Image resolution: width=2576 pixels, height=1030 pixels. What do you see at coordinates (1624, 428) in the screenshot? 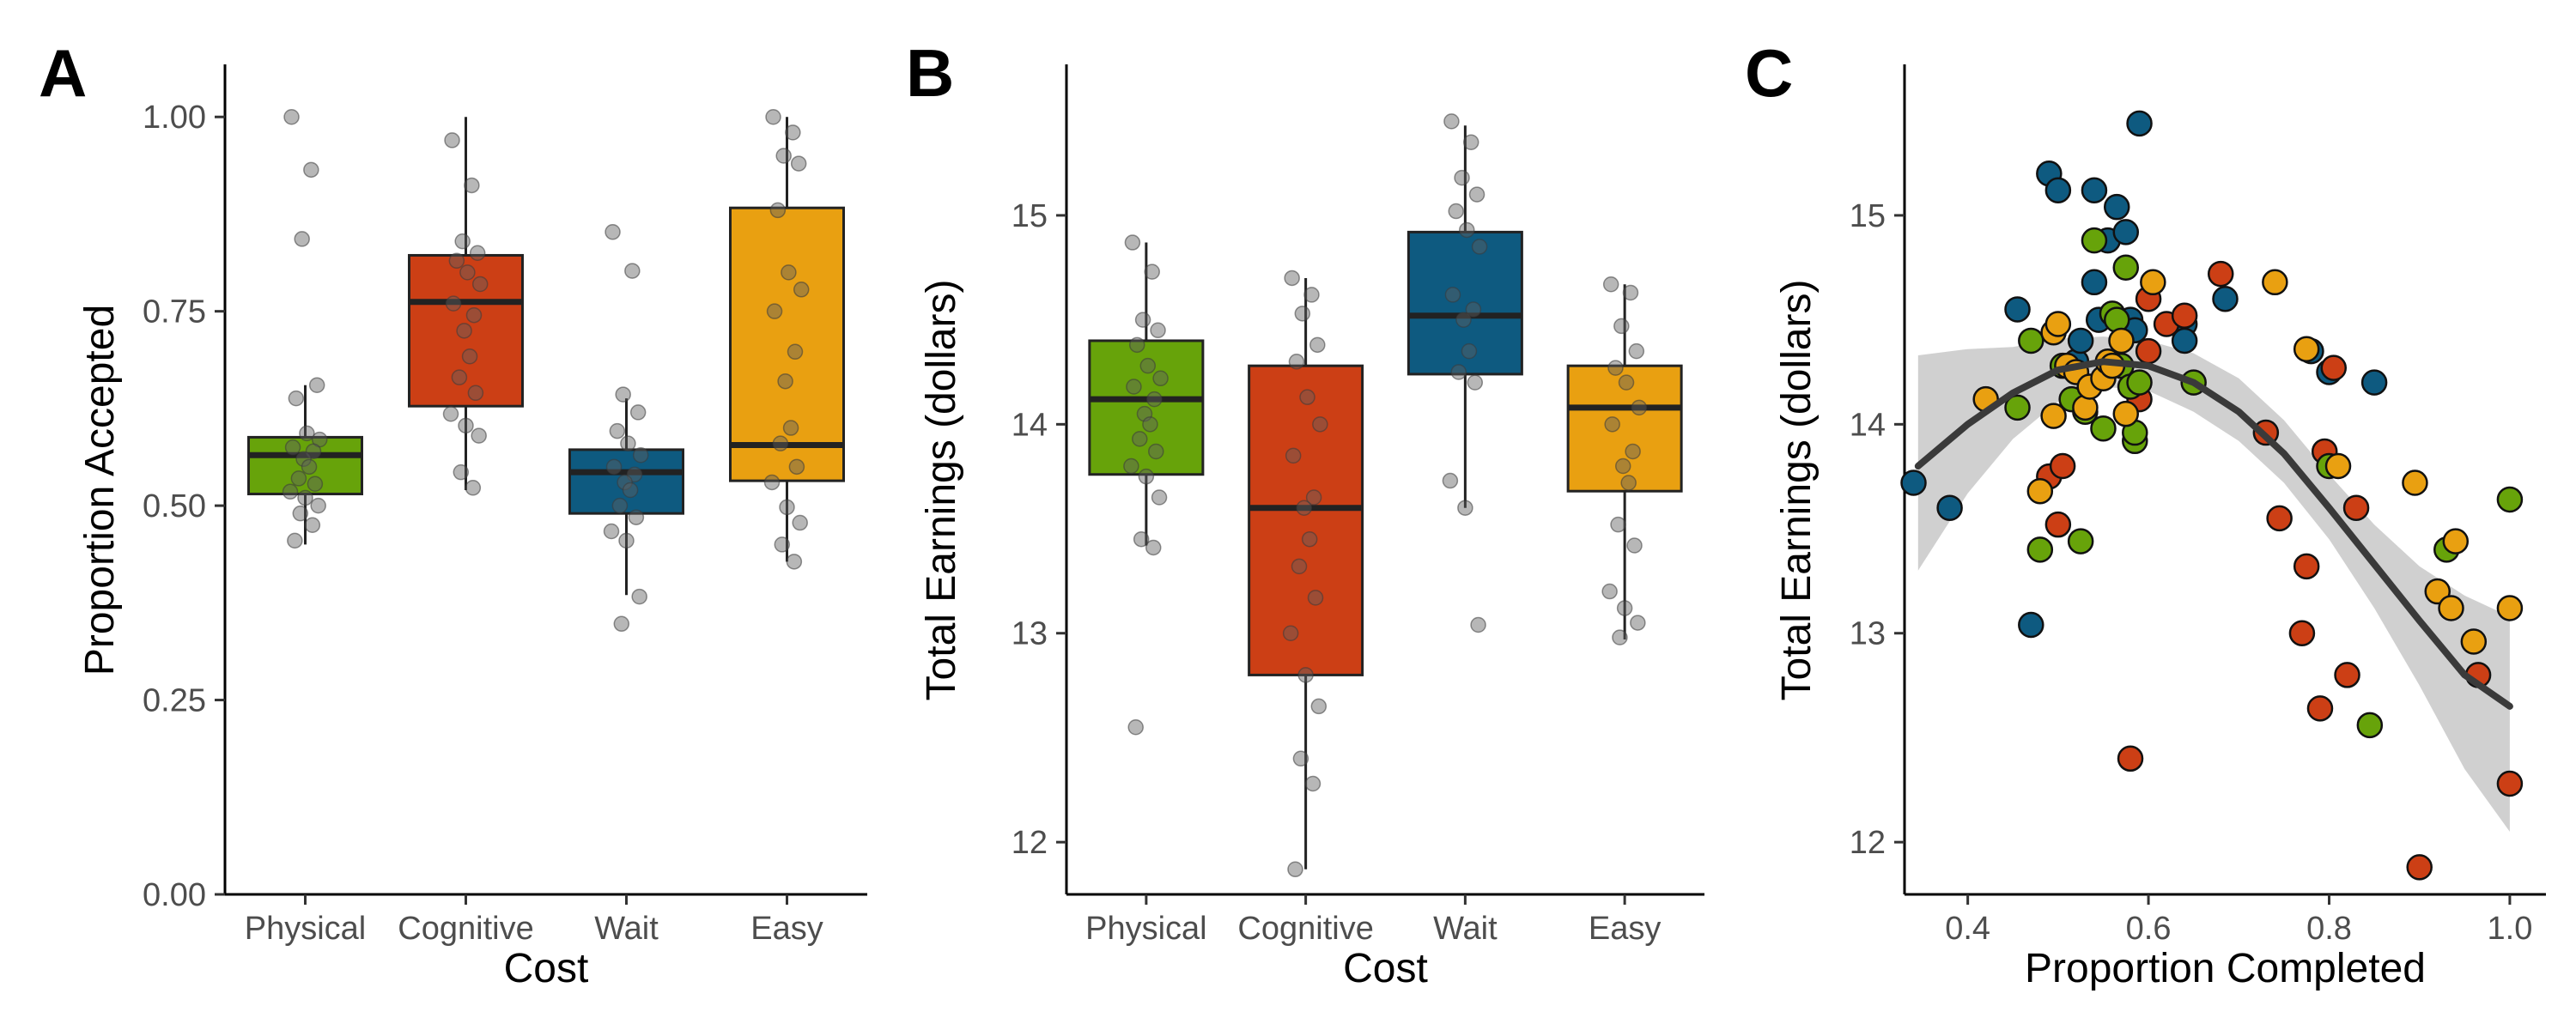
I see `box-easy` at bounding box center [1624, 428].